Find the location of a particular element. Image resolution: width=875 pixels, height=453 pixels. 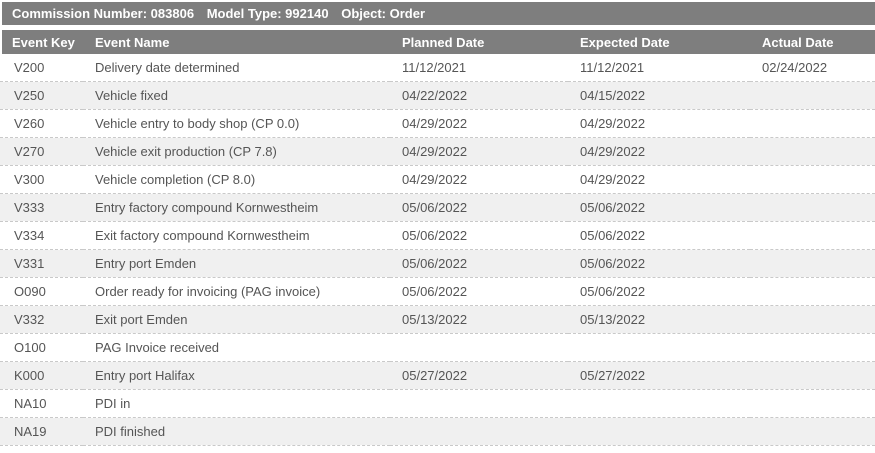

event-key-cell: V250 is located at coordinates (29, 95).